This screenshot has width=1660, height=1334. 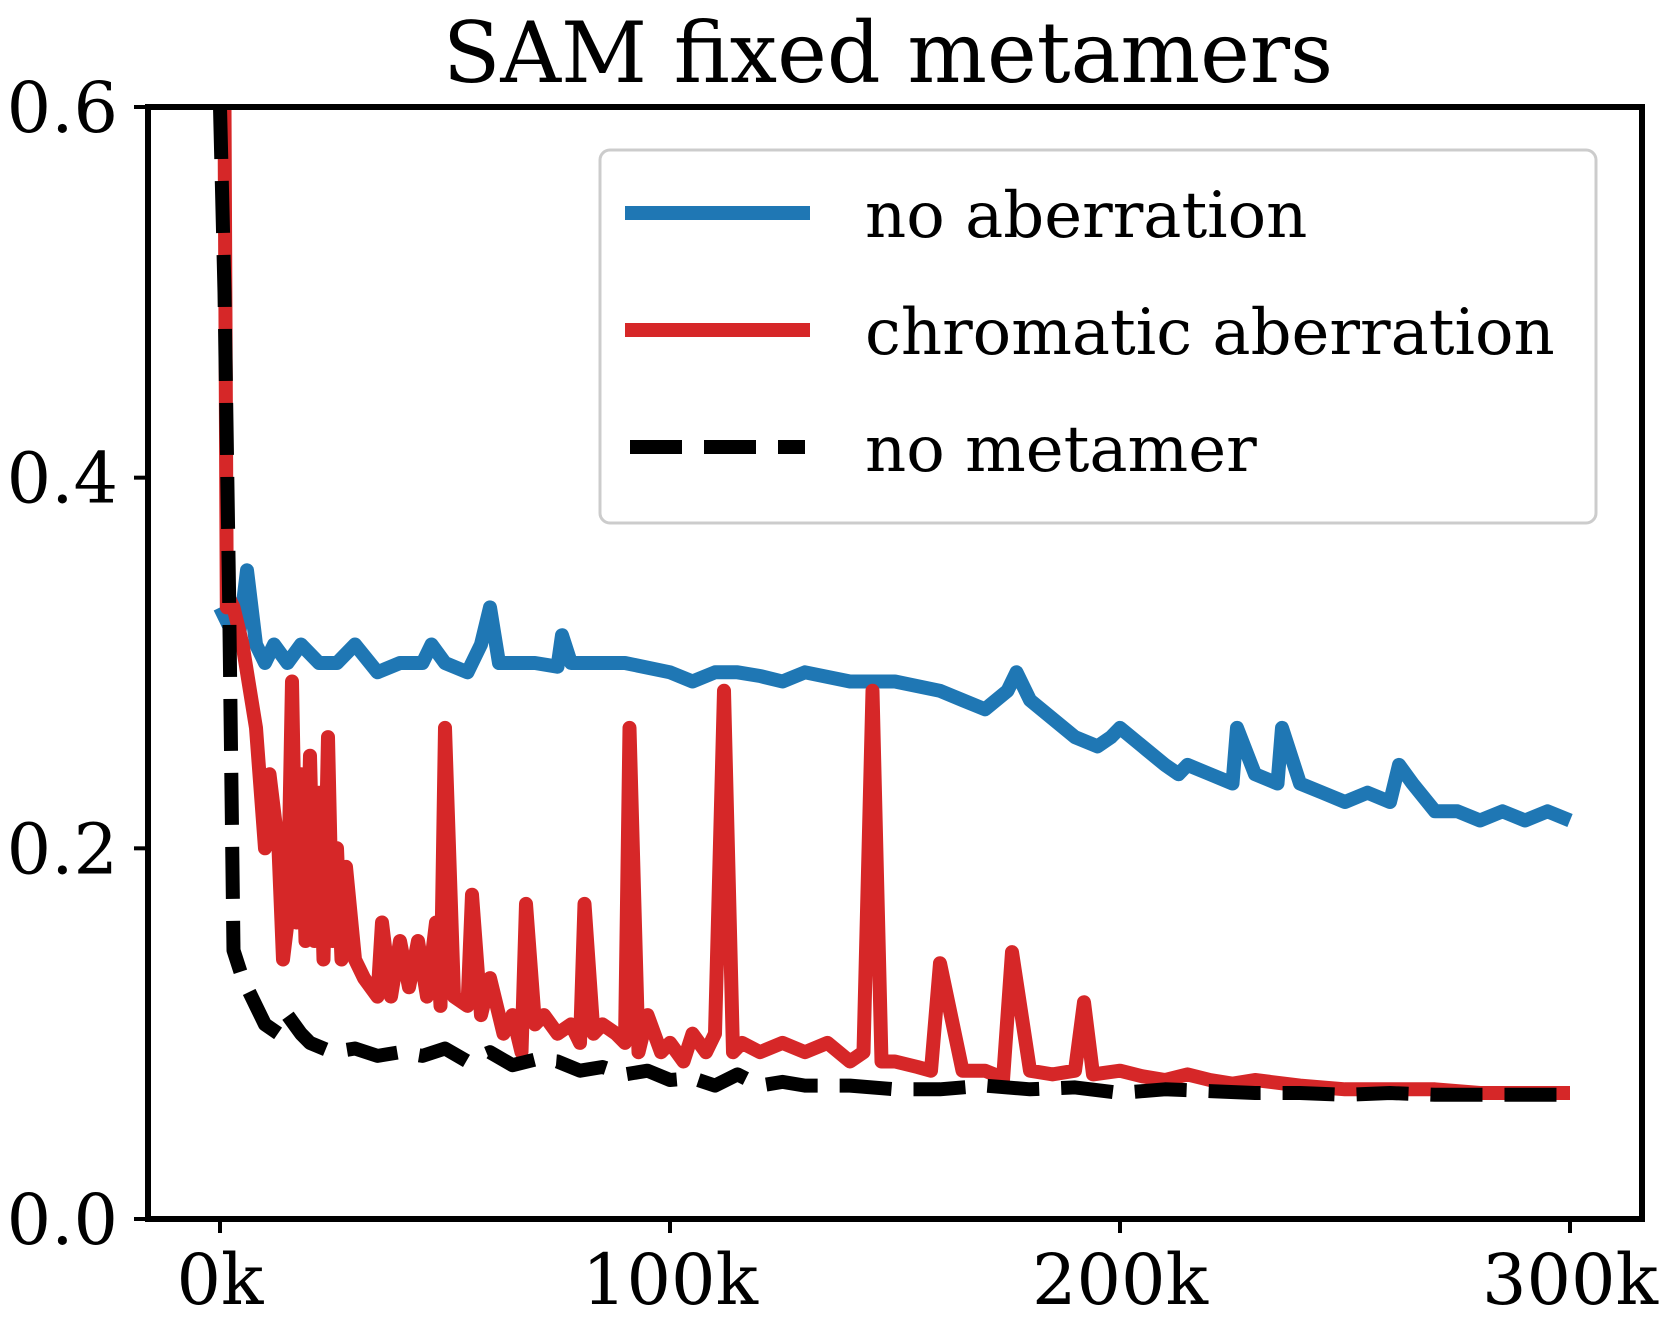 What do you see at coordinates (62, 849) in the screenshot?
I see `y-tick-label: 0.2` at bounding box center [62, 849].